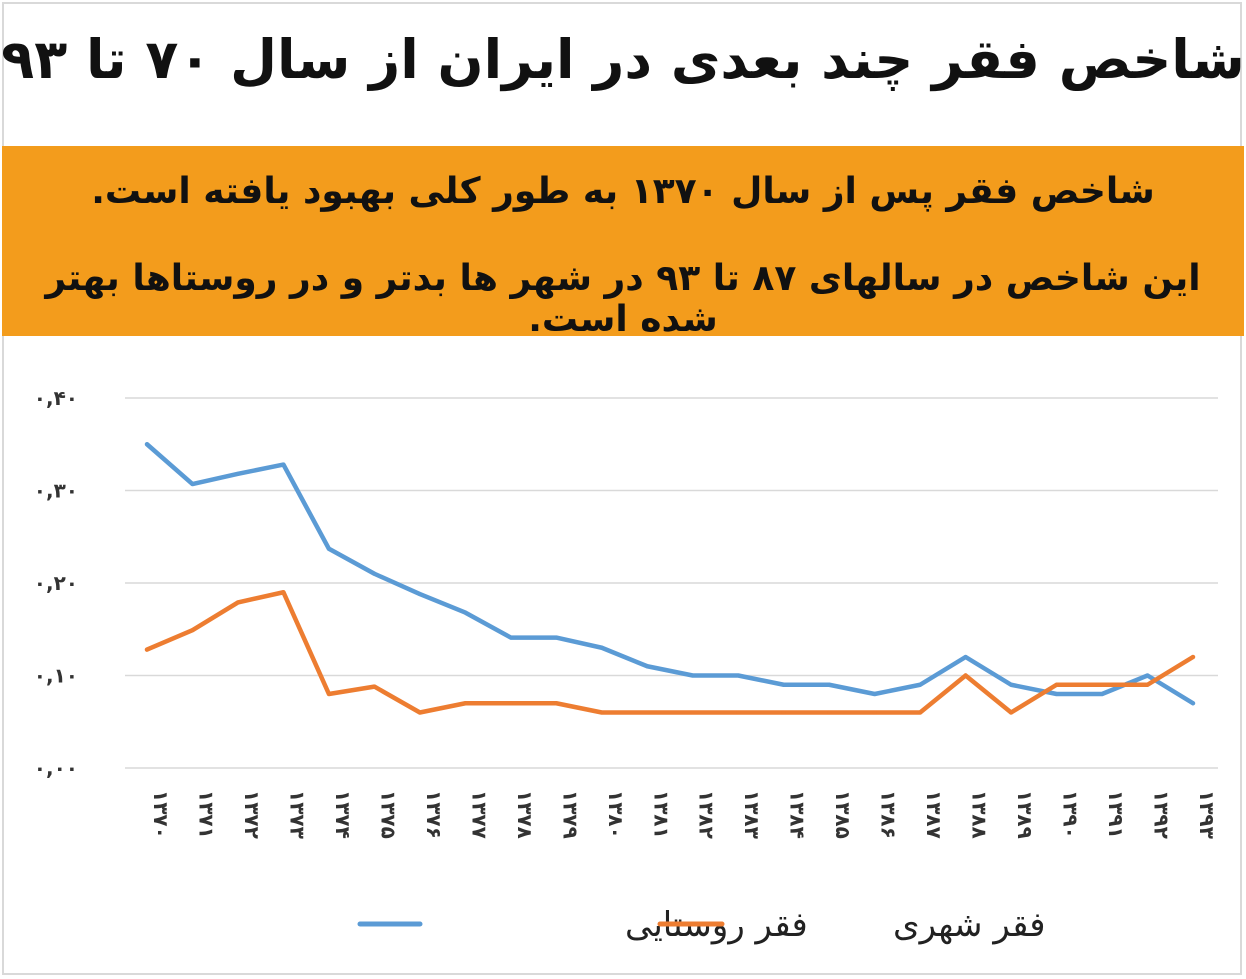 The width and height of the screenshot is (1246, 979). I want to click on x-tick-label: ۱۳۷۱, so click(206, 814).